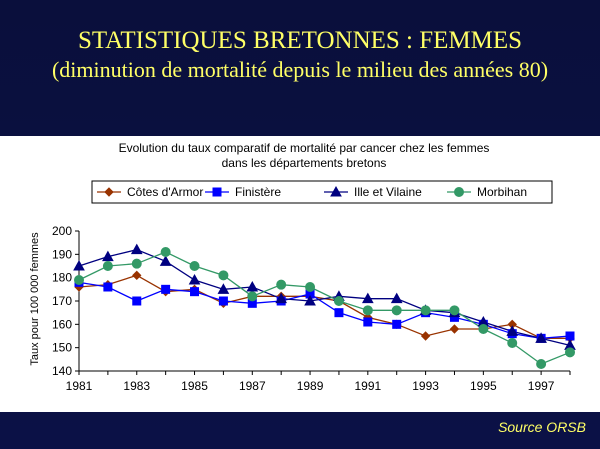 This screenshot has width=600, height=449. What do you see at coordinates (367, 386) in the screenshot?
I see `x-tick-label: 1991` at bounding box center [367, 386].